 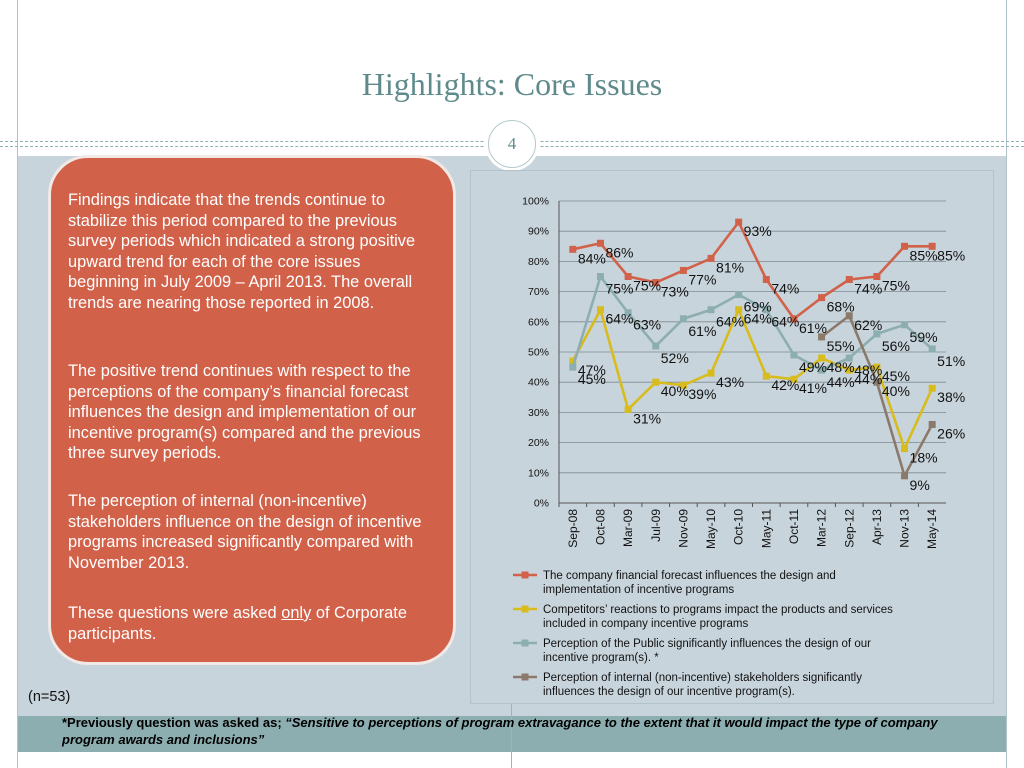 What do you see at coordinates (785, 385) in the screenshot?
I see `data-label: 42%` at bounding box center [785, 385].